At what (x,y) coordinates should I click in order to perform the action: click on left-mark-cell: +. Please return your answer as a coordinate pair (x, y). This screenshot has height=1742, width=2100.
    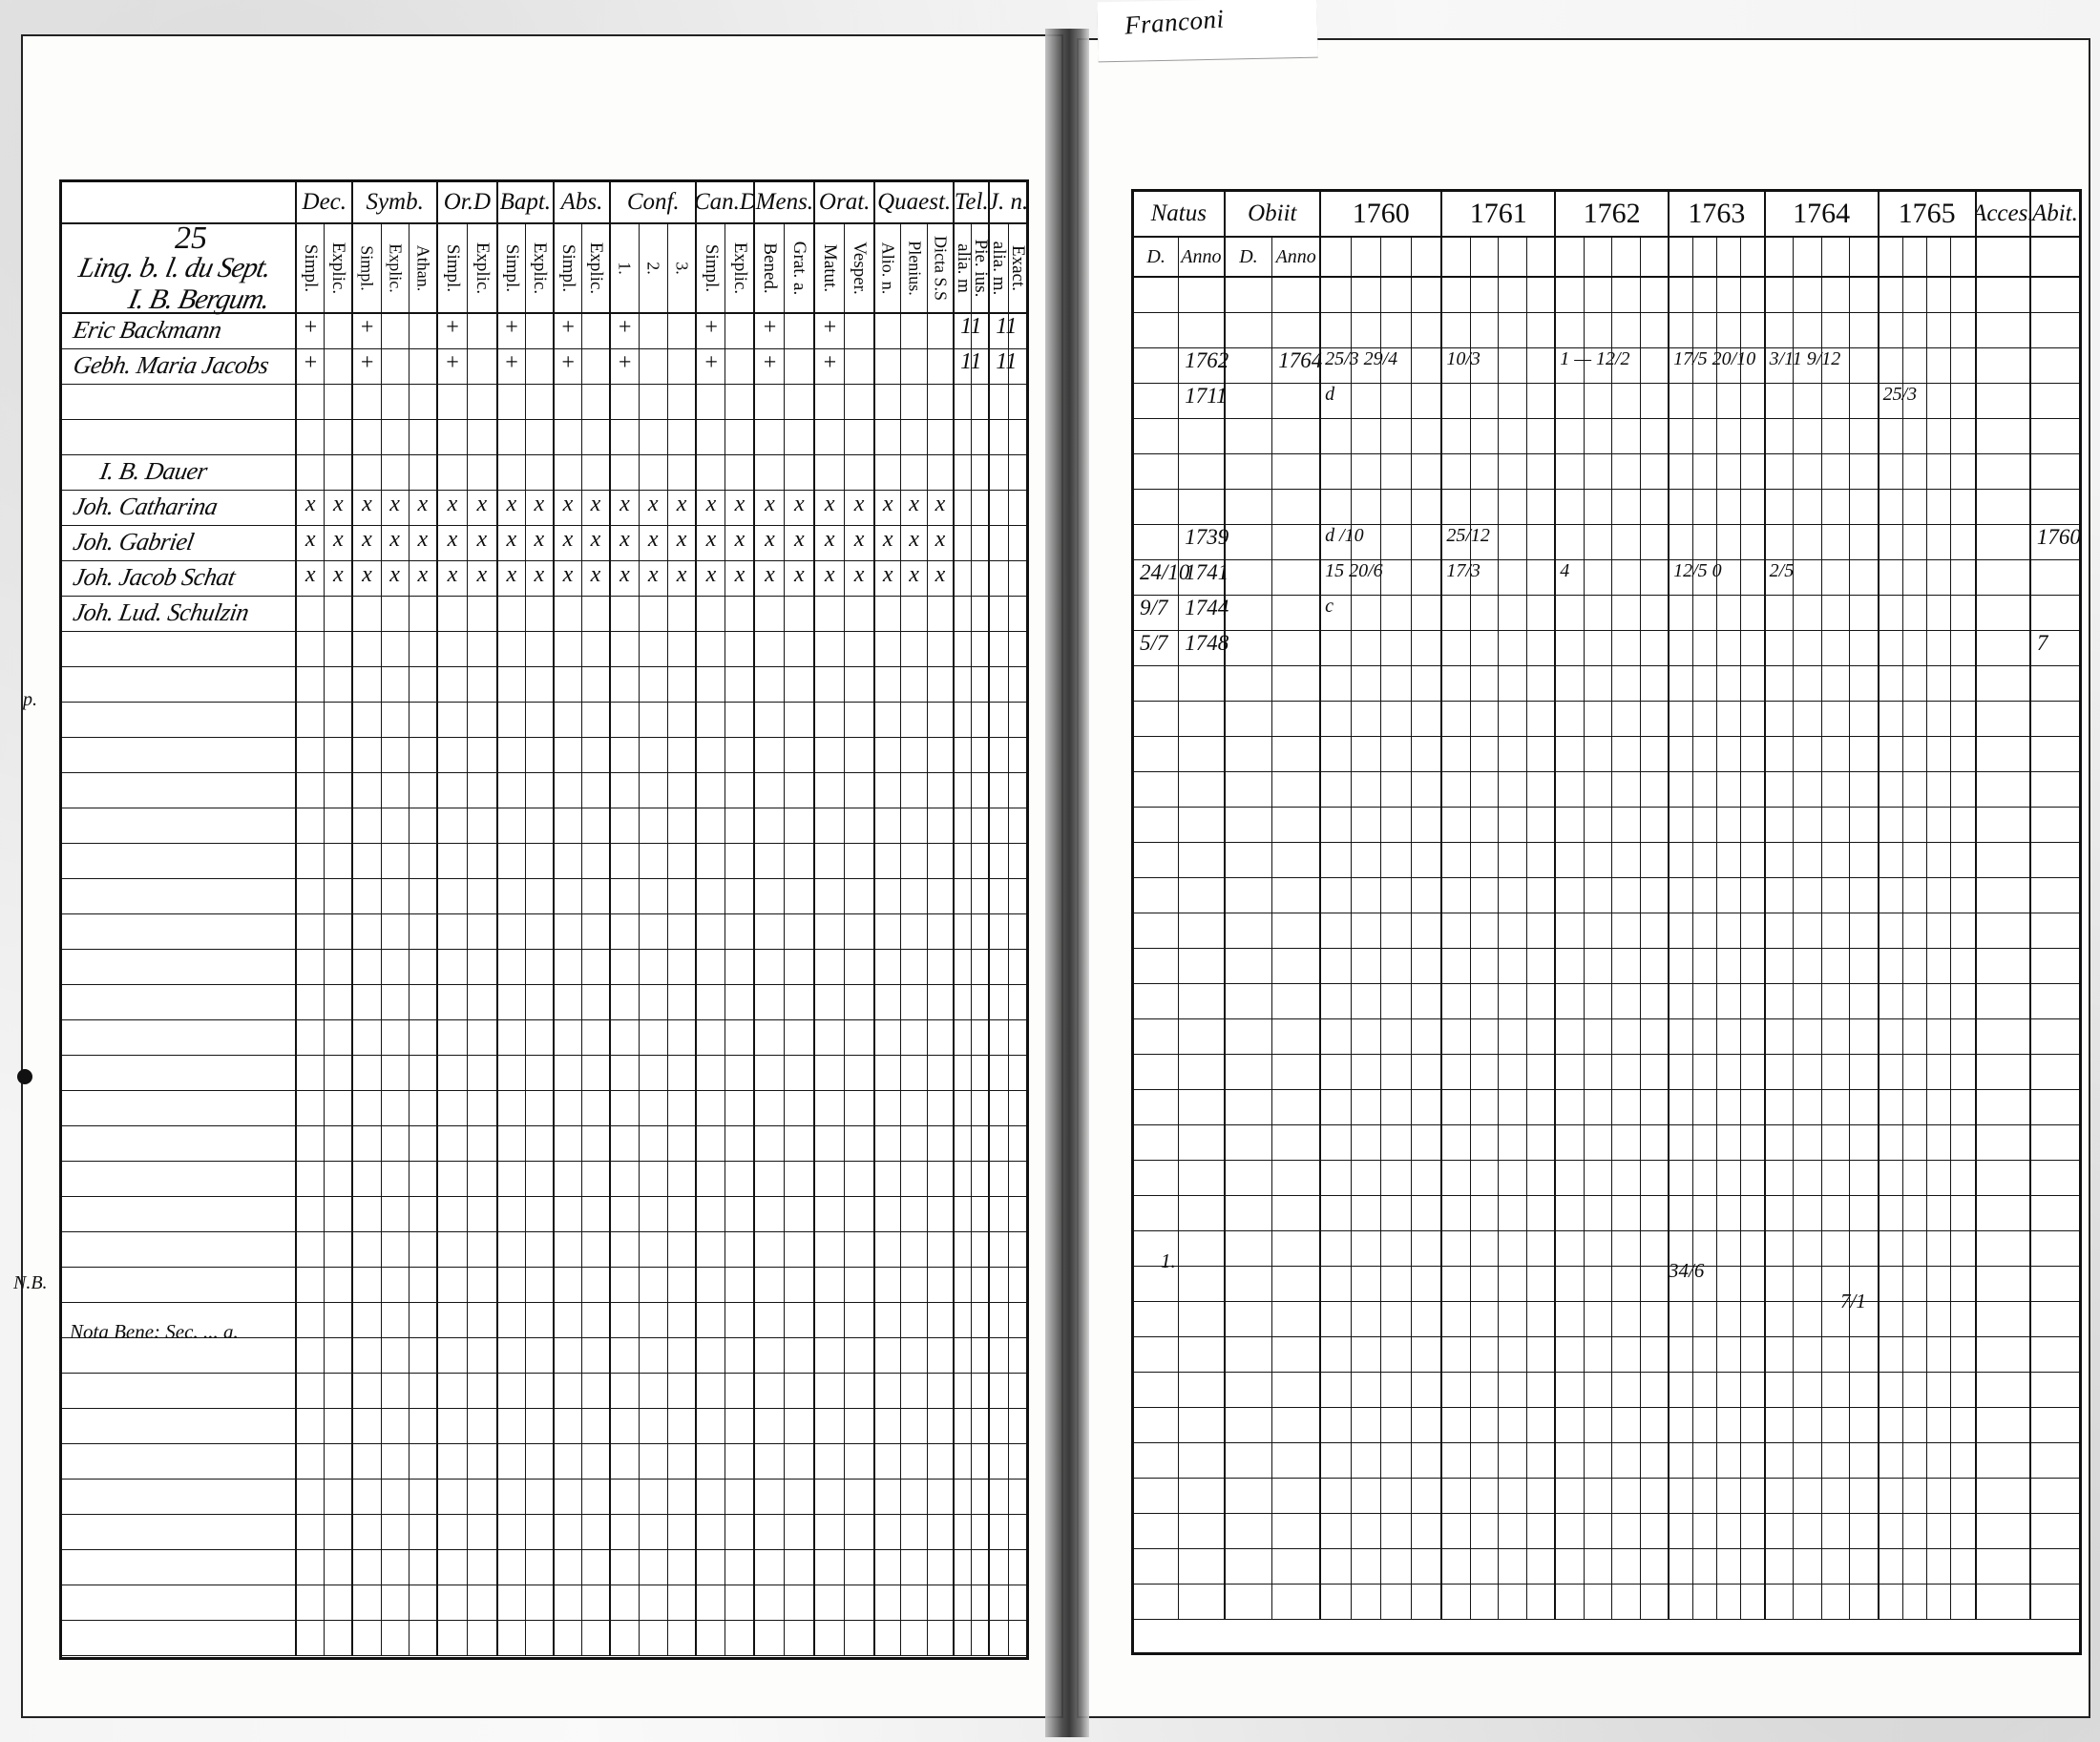
    Looking at the image, I should click on (727, 366).